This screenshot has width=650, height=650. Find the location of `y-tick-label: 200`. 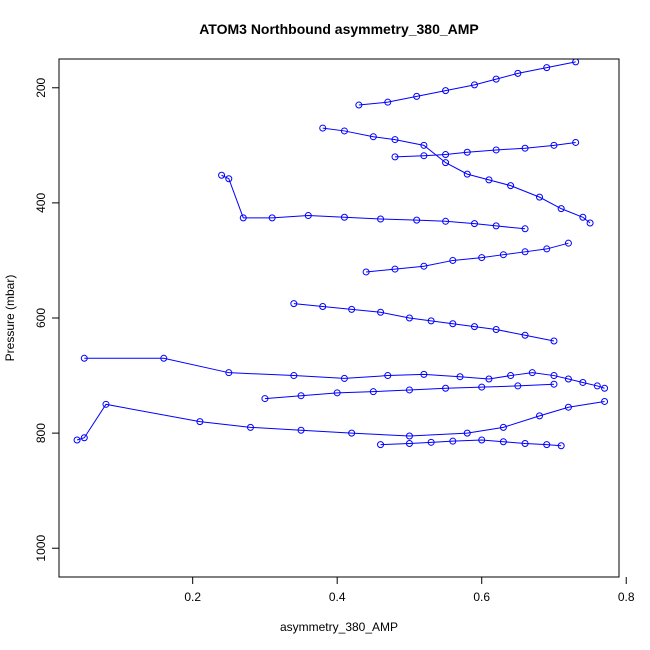

y-tick-label: 200 is located at coordinates (41, 87).